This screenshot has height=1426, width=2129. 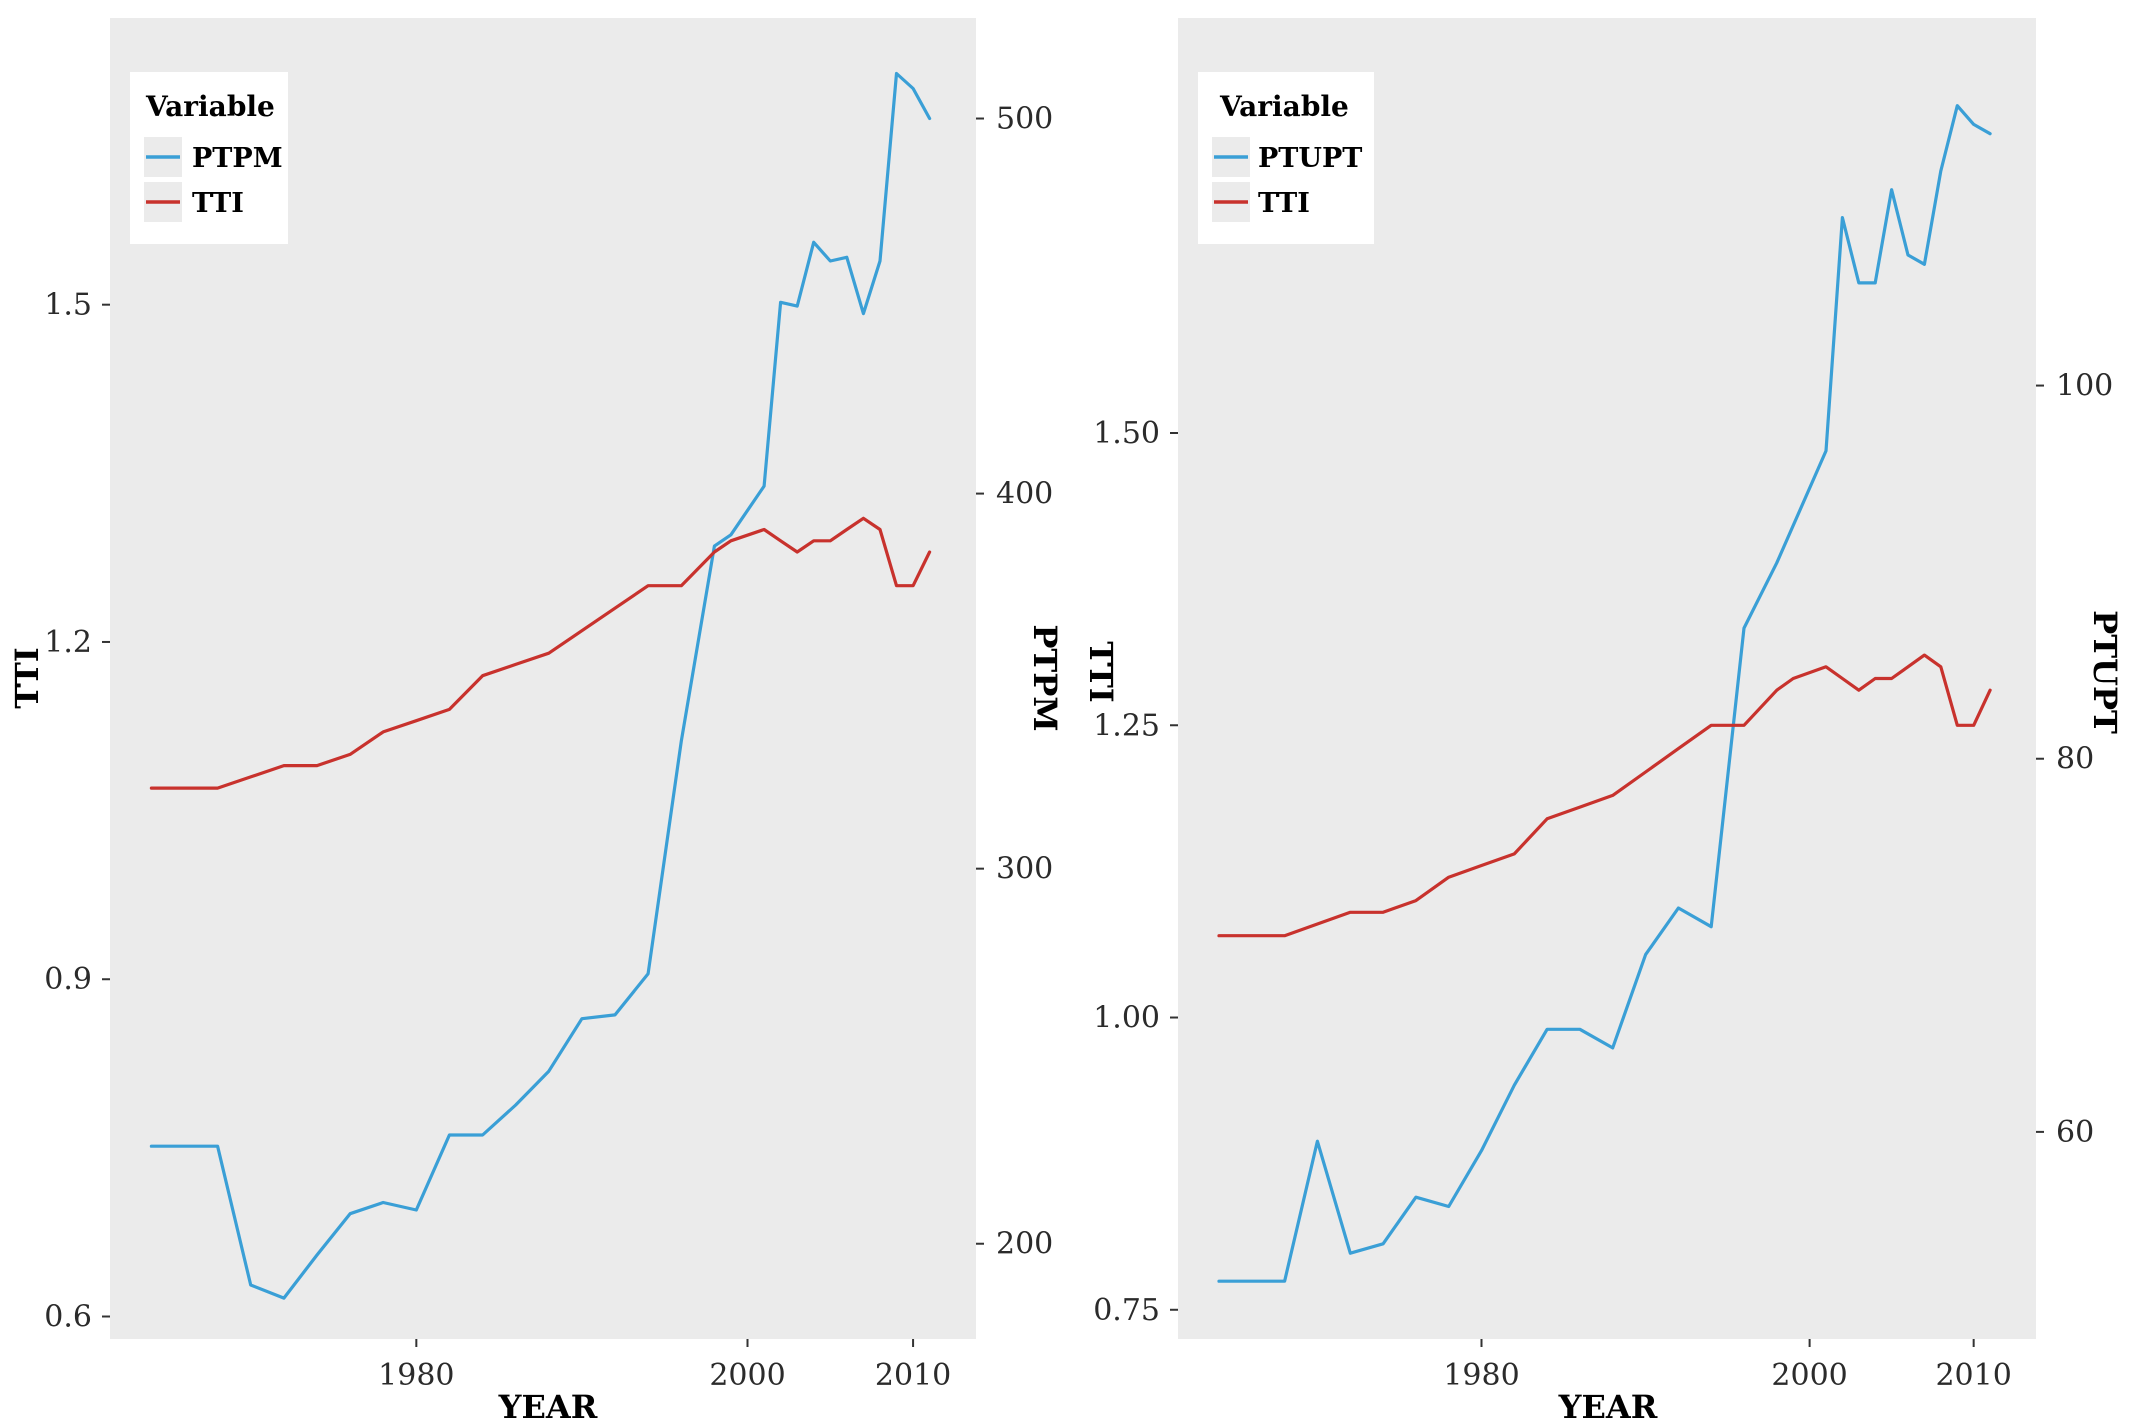 What do you see at coordinates (237, 158) in the screenshot?
I see `panel-1-legend-label-1: PTPM` at bounding box center [237, 158].